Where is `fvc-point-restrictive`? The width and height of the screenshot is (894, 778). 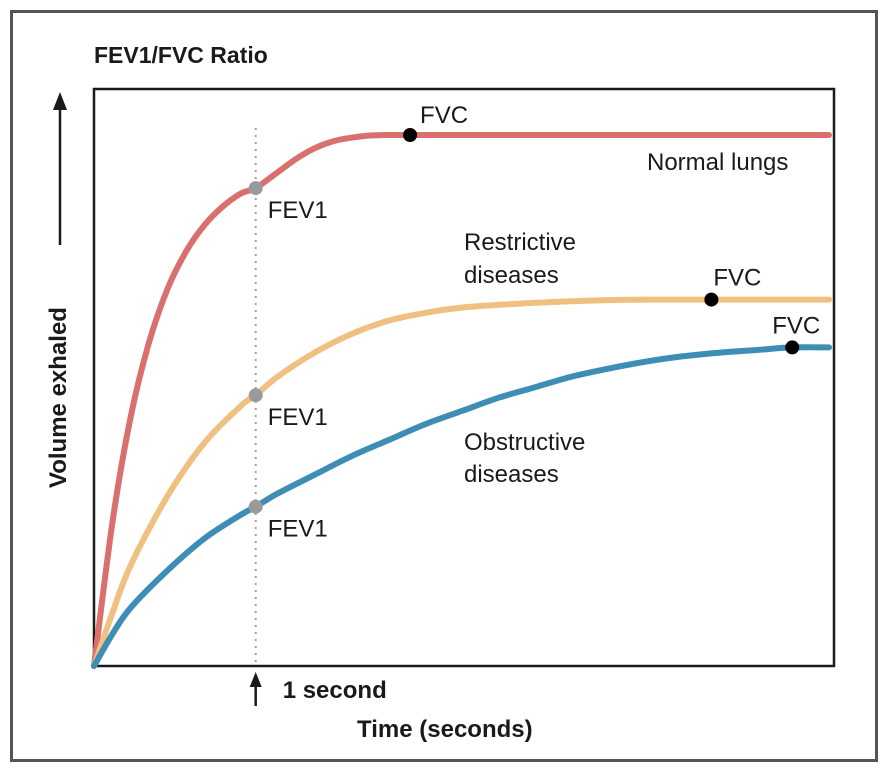
fvc-point-restrictive is located at coordinates (711, 299).